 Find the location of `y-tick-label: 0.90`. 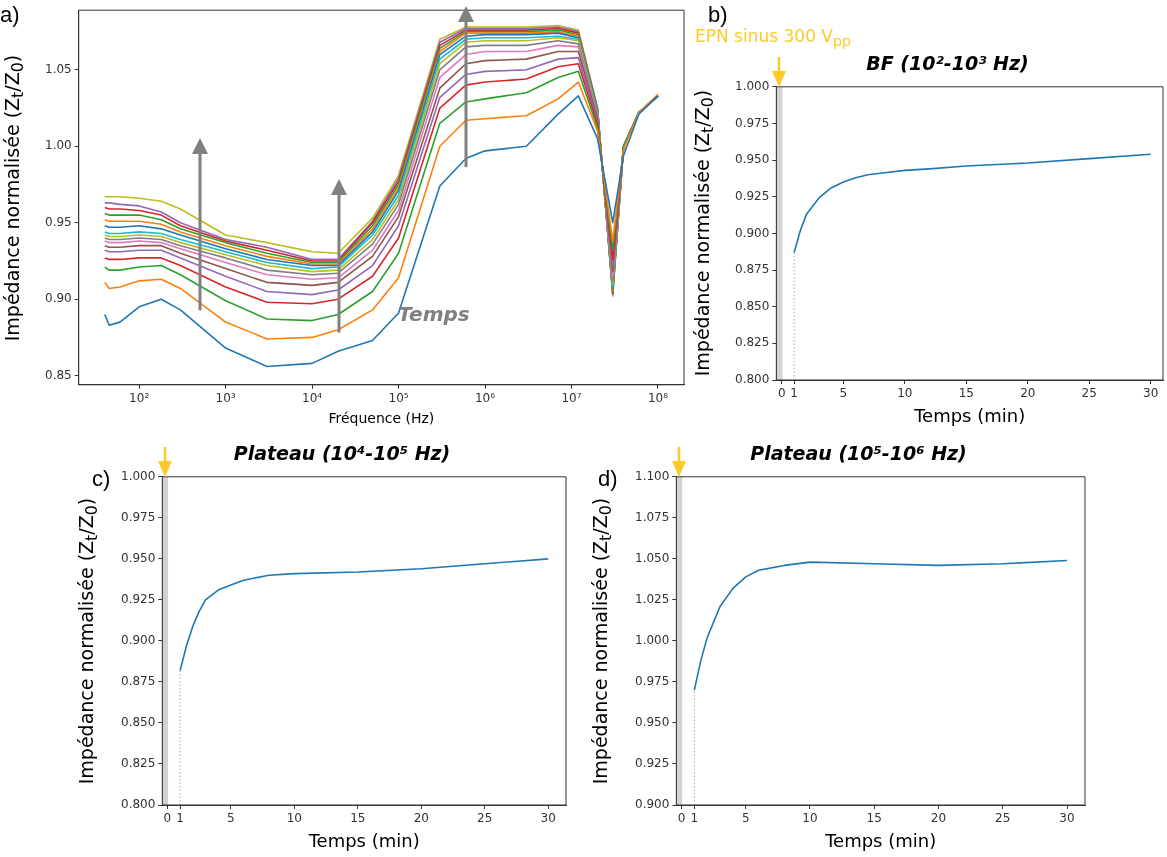

y-tick-label: 0.90 is located at coordinates (58, 298).